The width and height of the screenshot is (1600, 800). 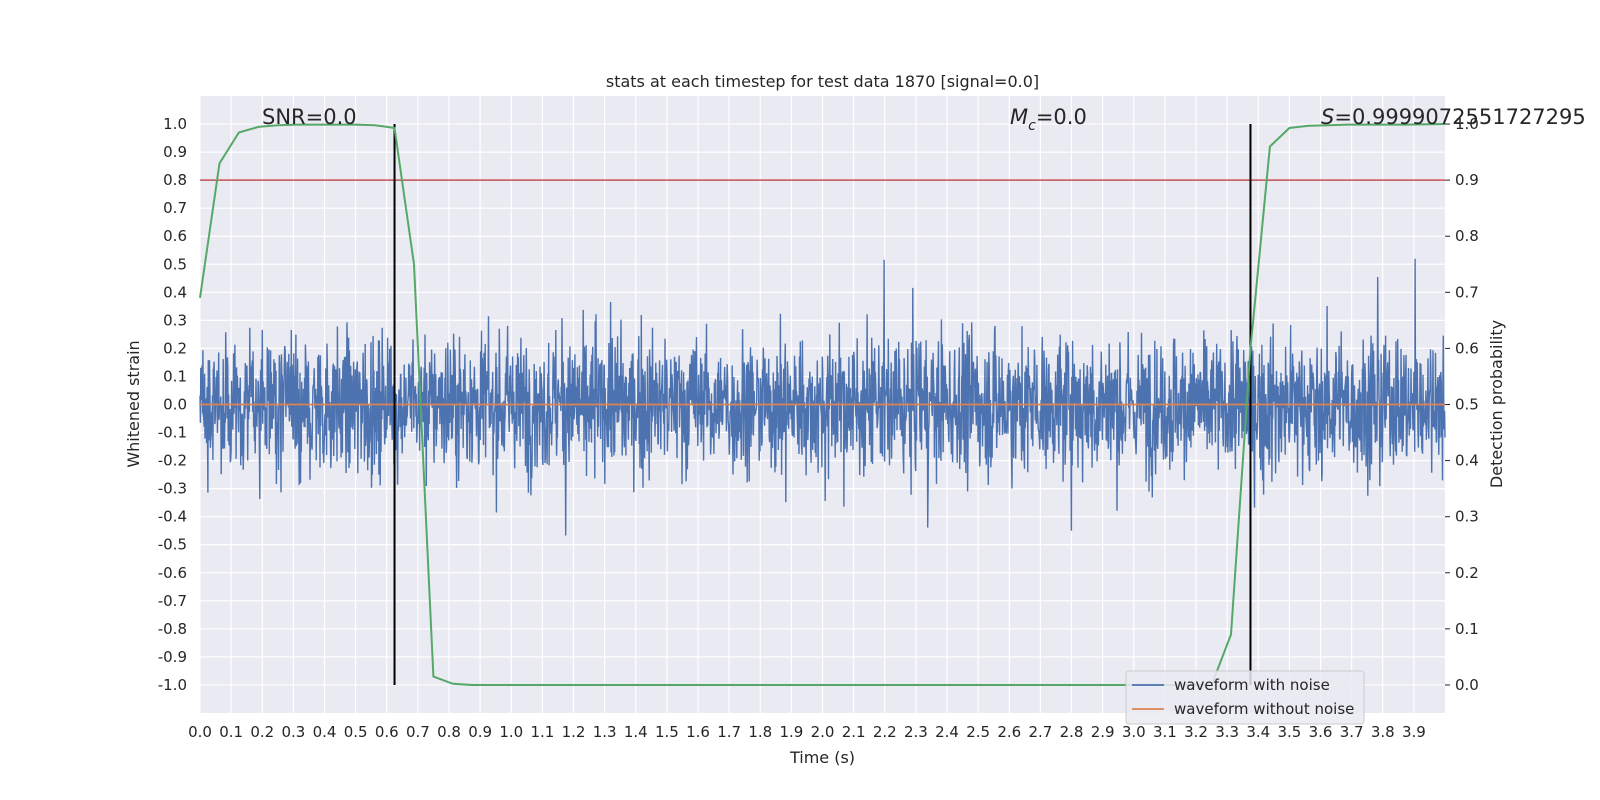 I want to click on y-tick-label: -0.4, so click(x=172, y=517).